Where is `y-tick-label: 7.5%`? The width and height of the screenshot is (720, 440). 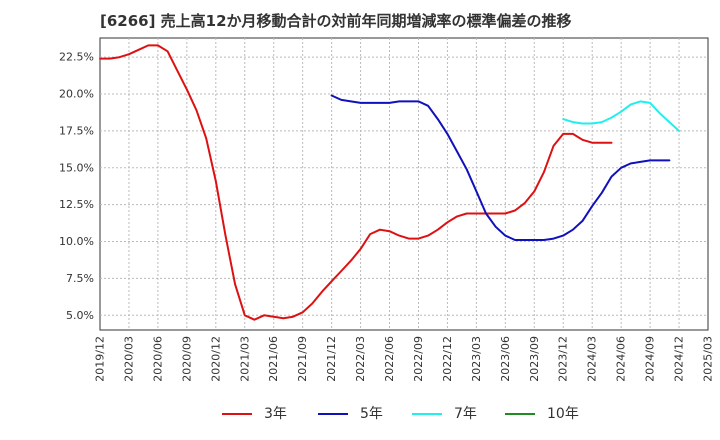
y-tick-label: 7.5% is located at coordinates (80, 278).